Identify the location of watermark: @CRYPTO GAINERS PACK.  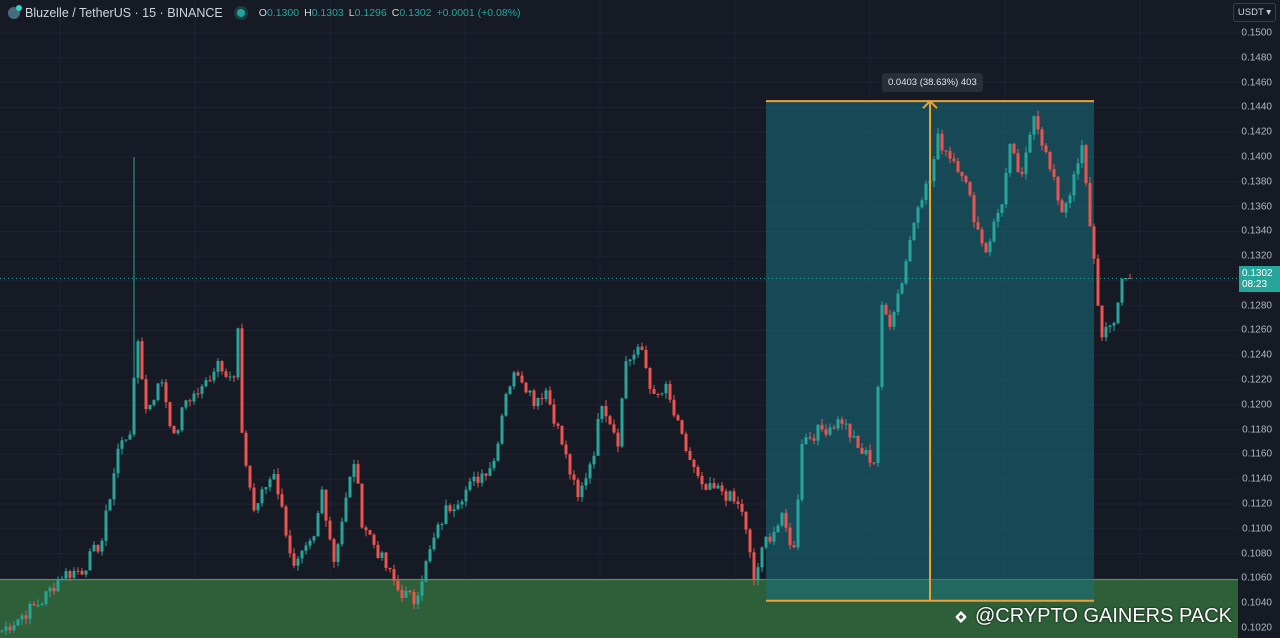
(1092, 616).